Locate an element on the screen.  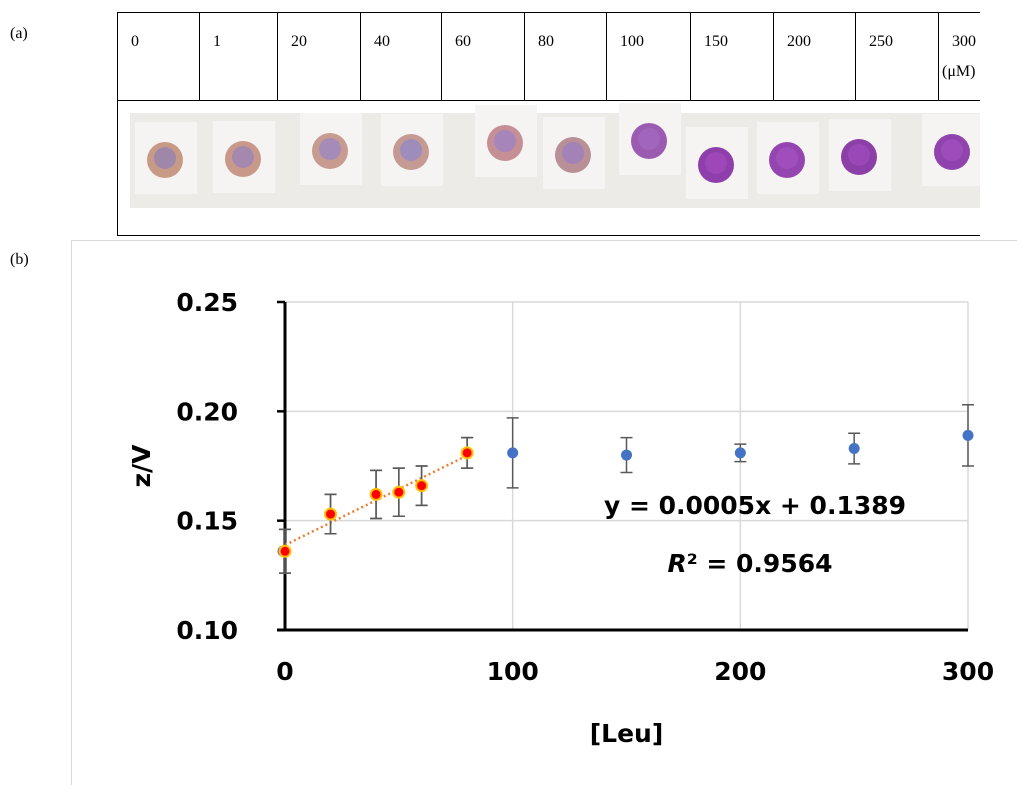
concentration-label: 250 is located at coordinates (881, 41).